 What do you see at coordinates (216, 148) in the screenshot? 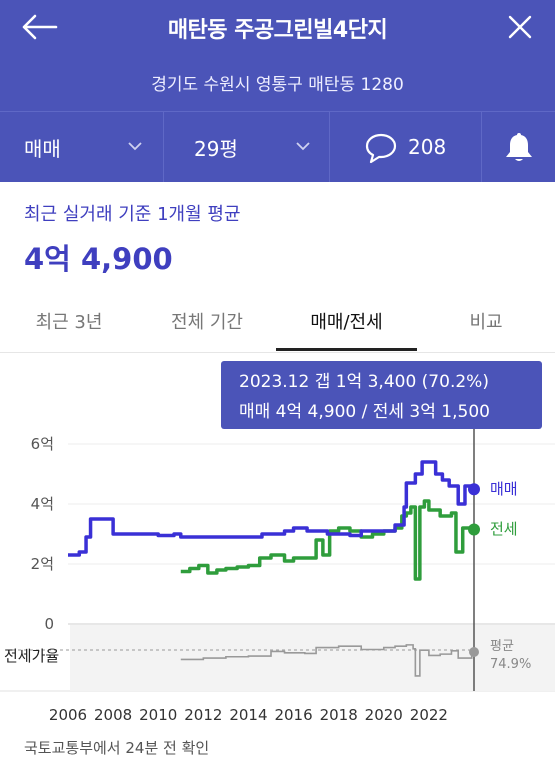
I see `area-label: 29평` at bounding box center [216, 148].